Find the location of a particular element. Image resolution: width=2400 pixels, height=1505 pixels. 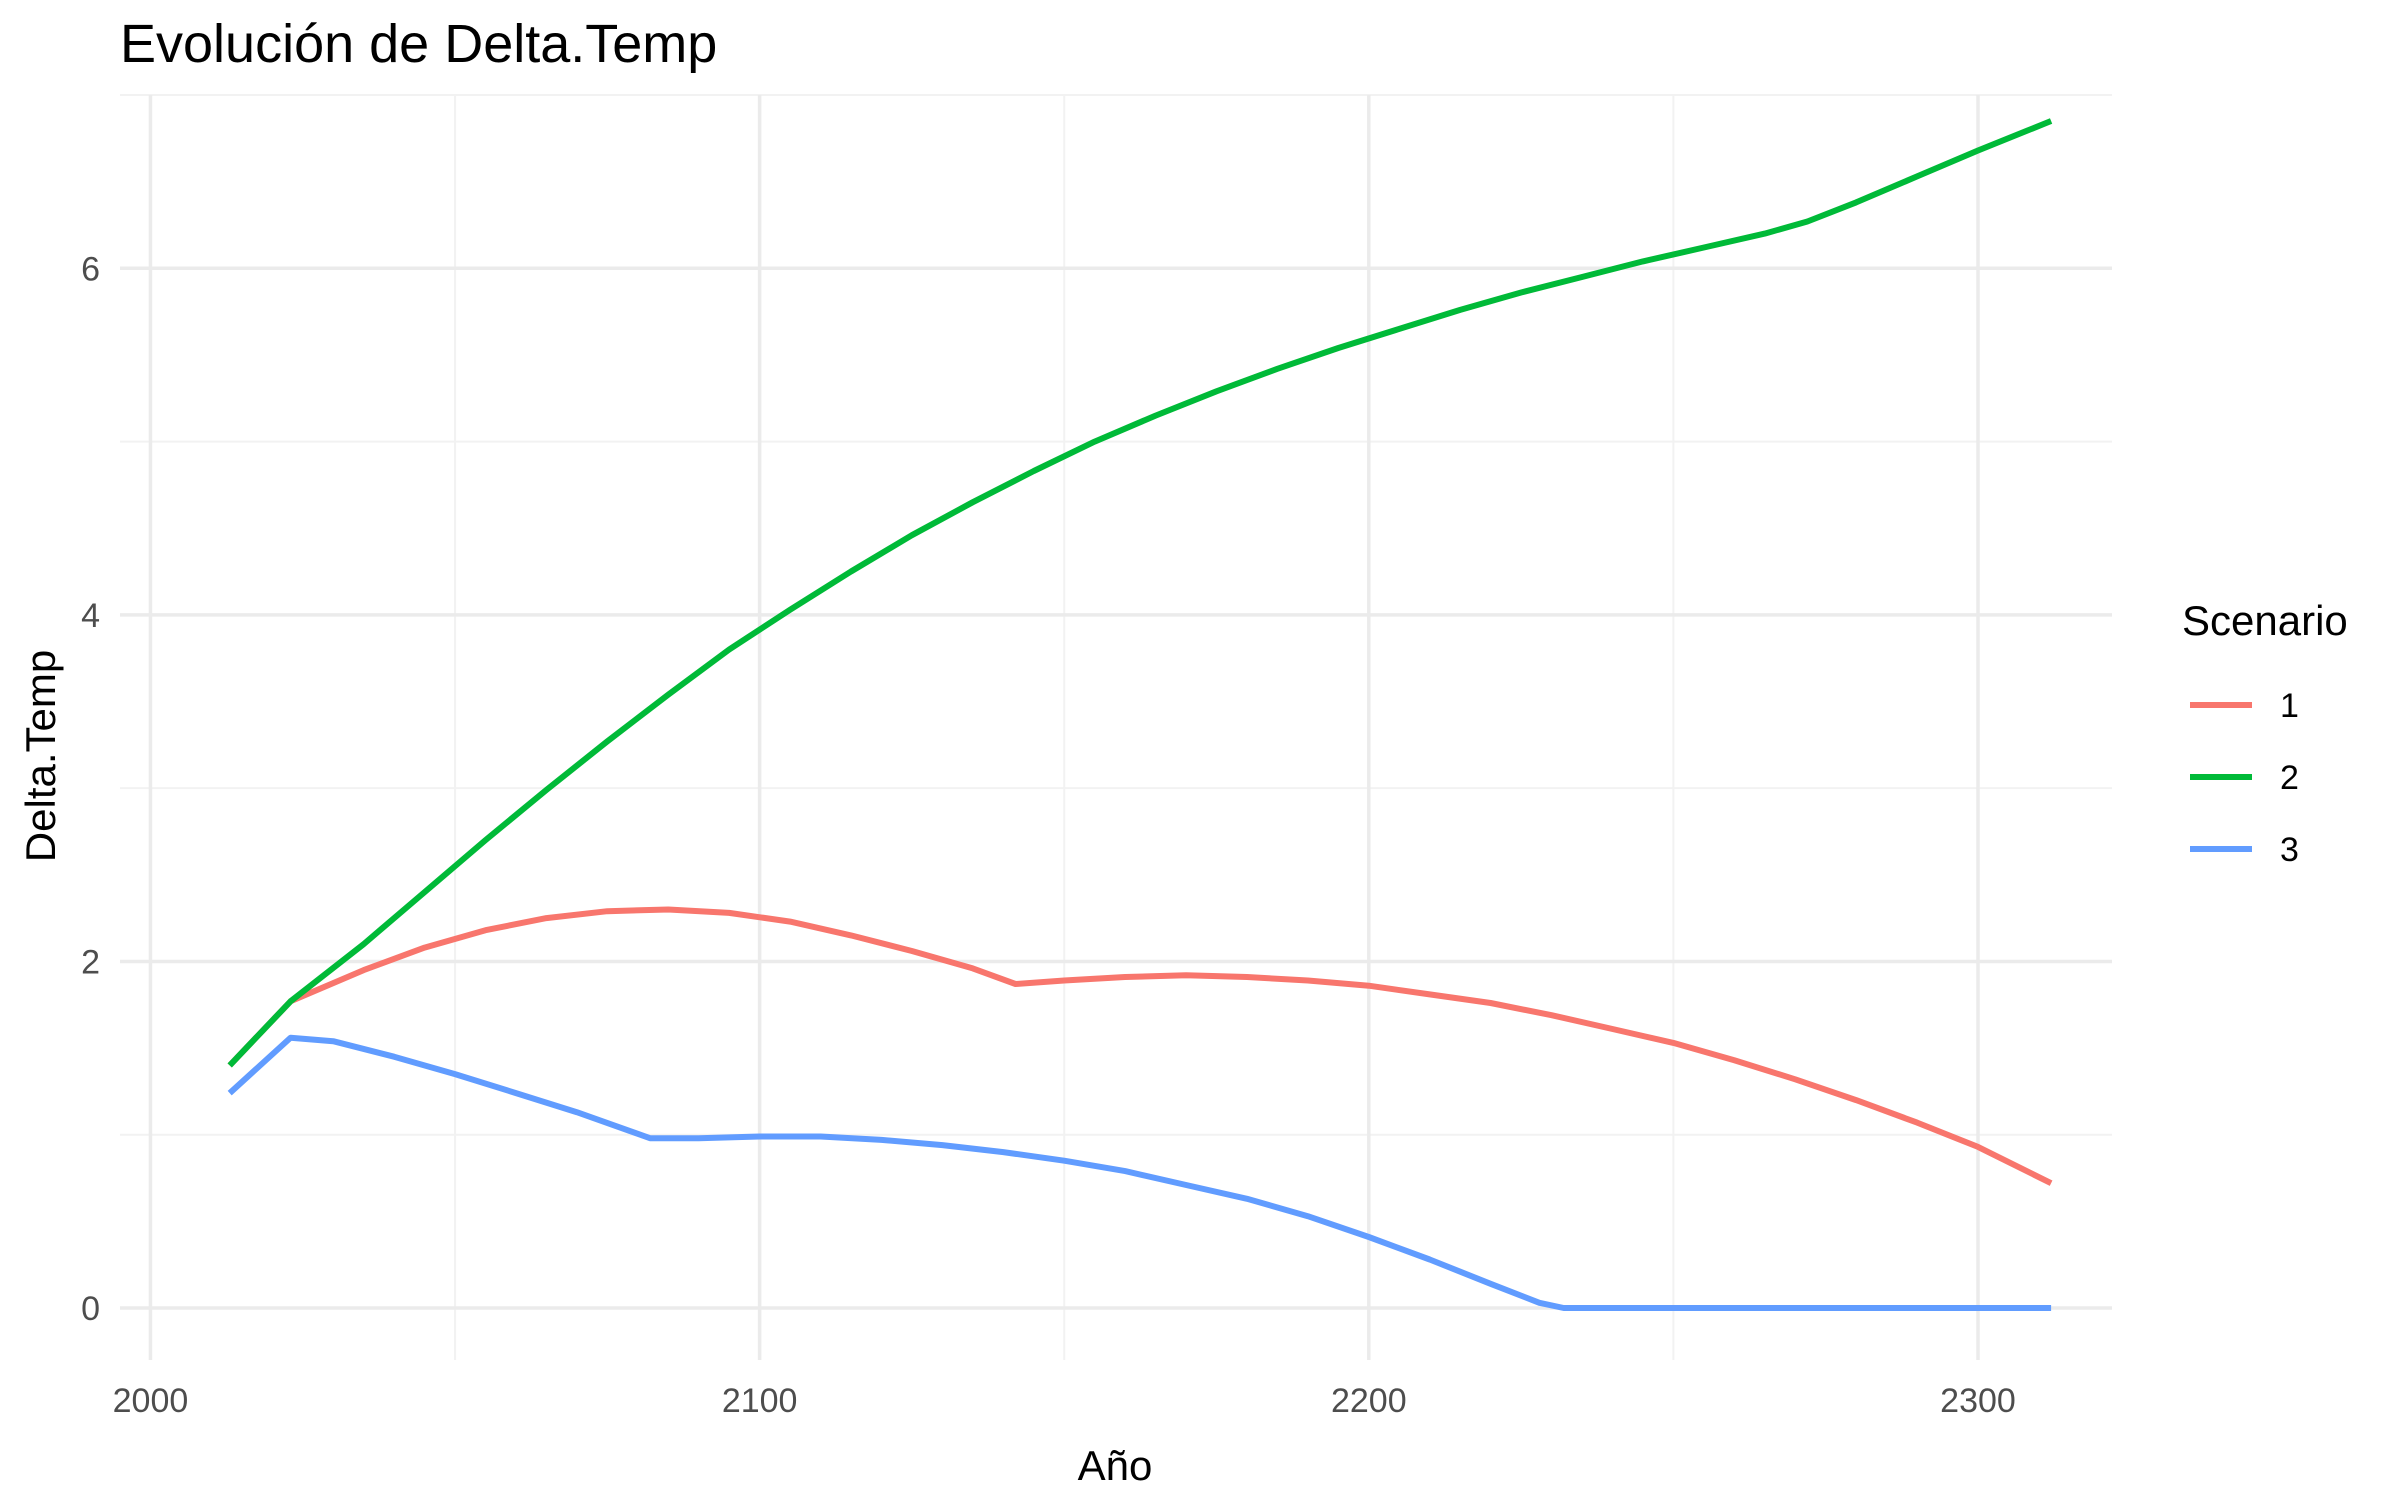

chart-title: Evolución de Delta.Temp is located at coordinates (418, 44).